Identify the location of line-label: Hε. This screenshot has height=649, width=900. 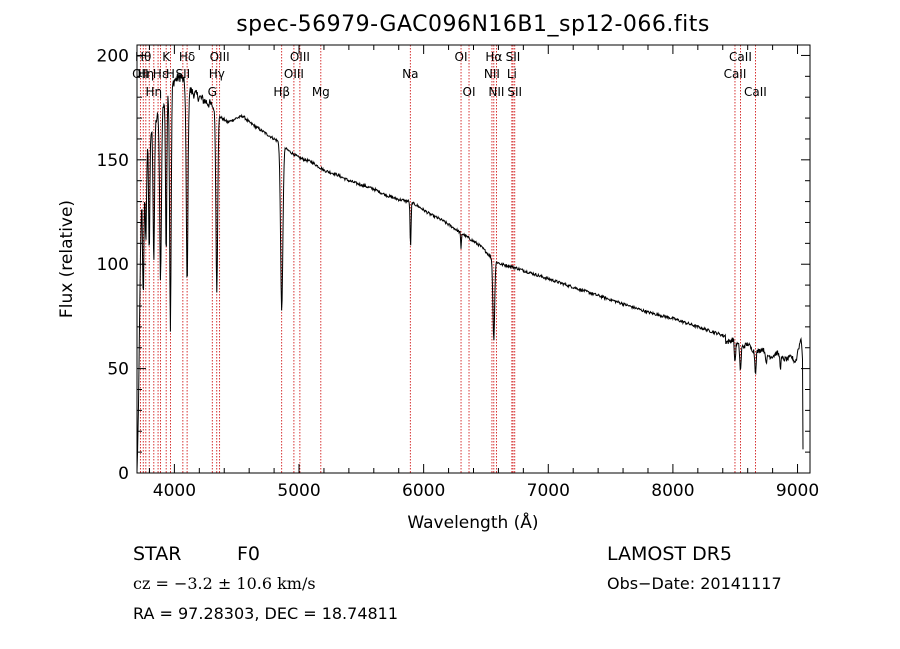
(161, 74).